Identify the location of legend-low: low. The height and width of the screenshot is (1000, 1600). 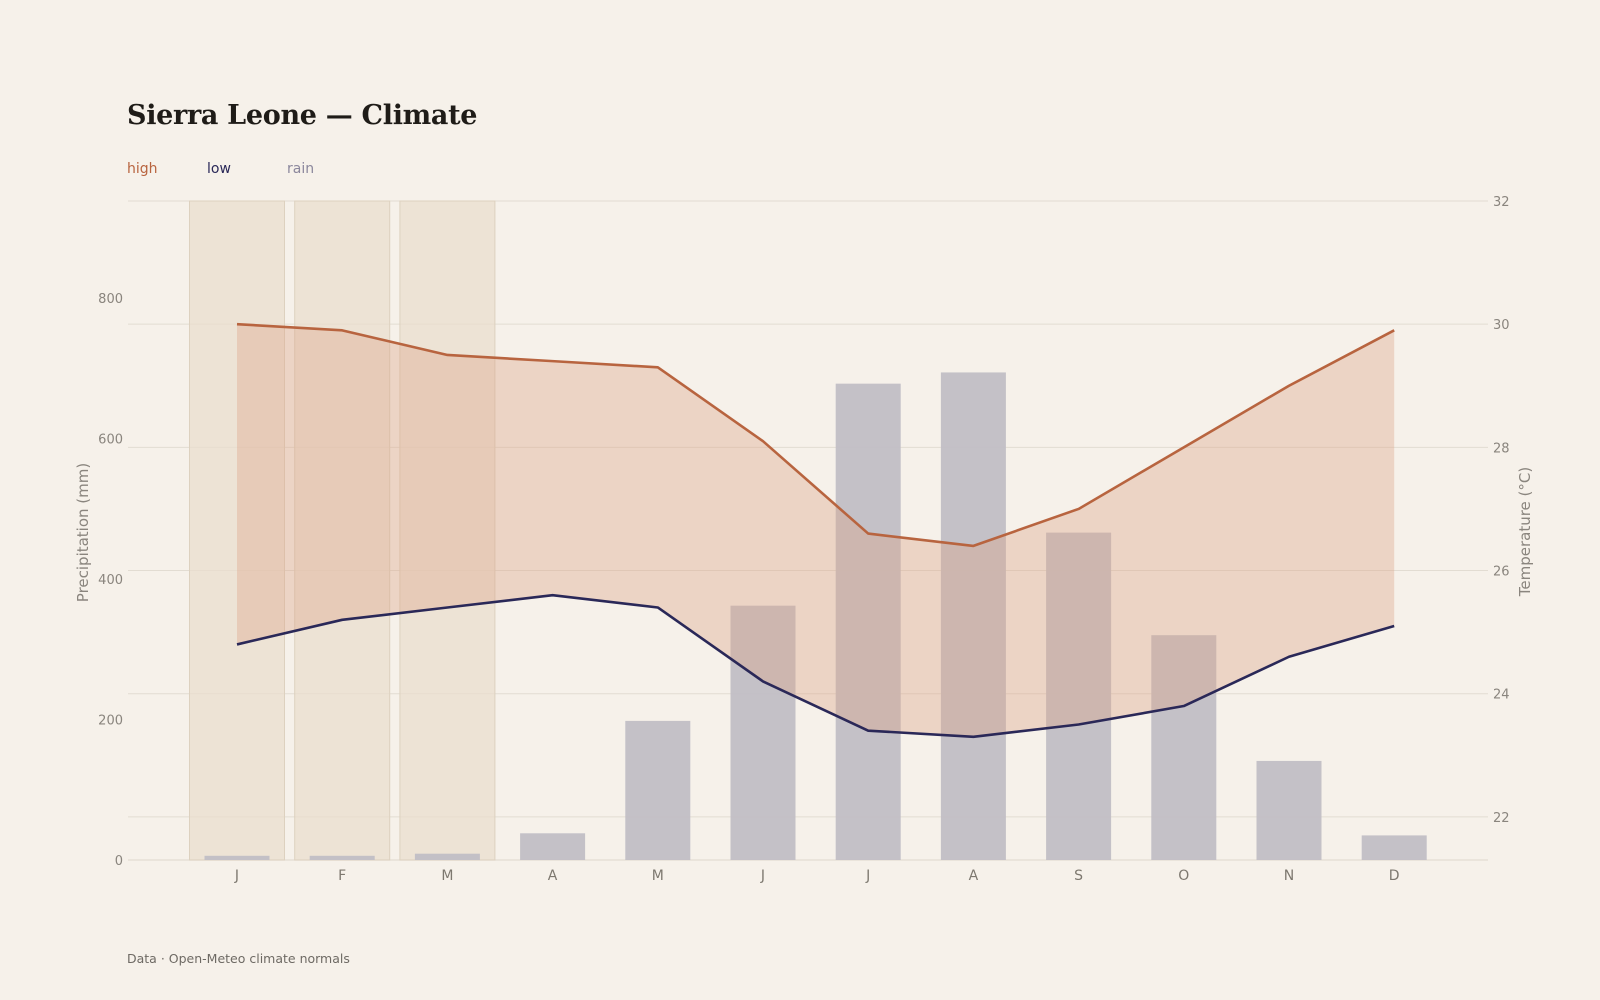
(219, 169).